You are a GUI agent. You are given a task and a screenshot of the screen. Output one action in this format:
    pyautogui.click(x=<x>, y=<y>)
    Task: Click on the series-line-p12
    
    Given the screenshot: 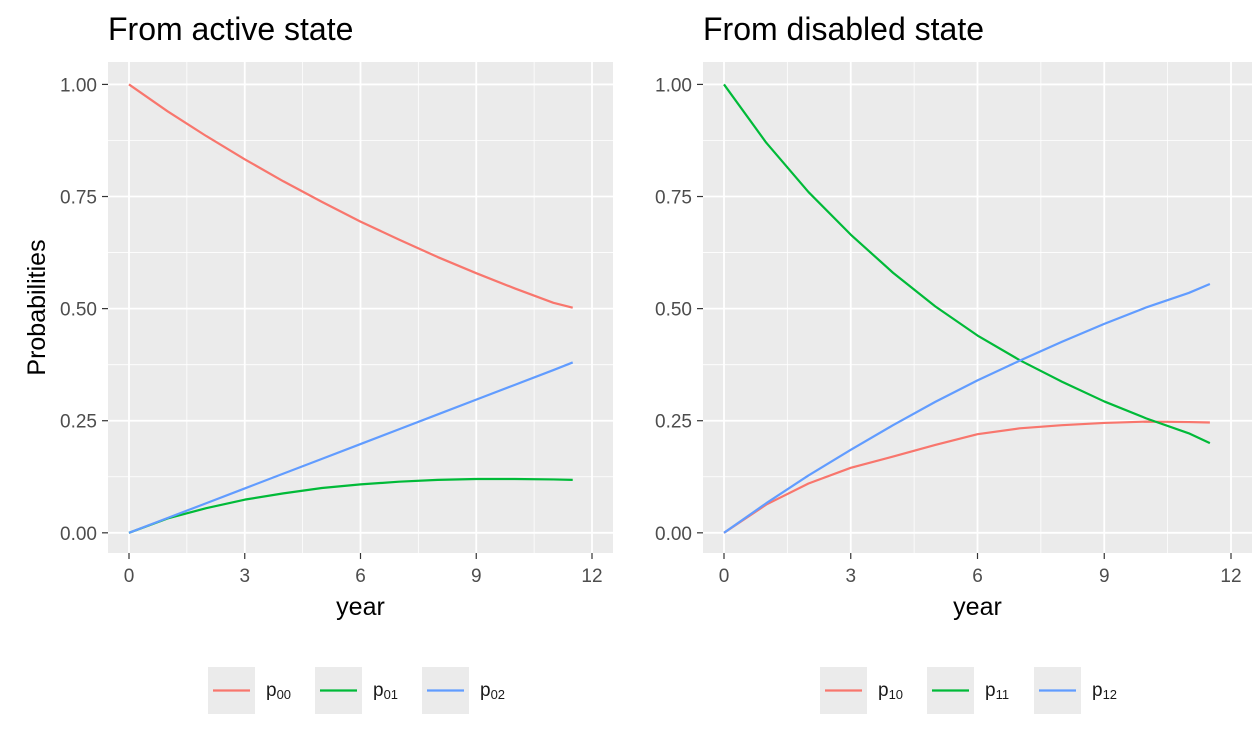 What is the action you would take?
    pyautogui.click(x=967, y=408)
    